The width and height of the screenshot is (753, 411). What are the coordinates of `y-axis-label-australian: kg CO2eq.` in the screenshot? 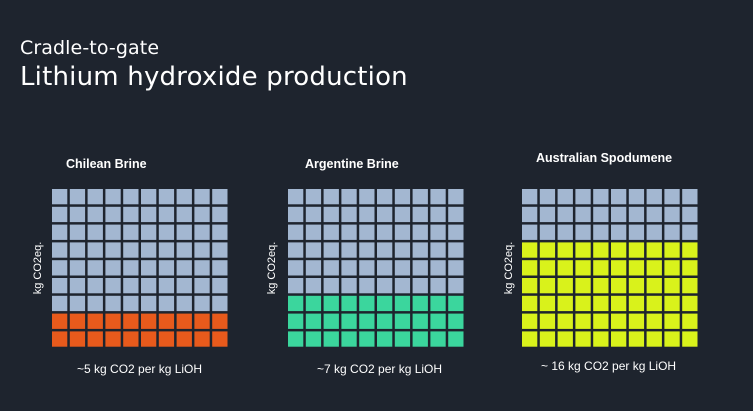 It's located at (509, 268).